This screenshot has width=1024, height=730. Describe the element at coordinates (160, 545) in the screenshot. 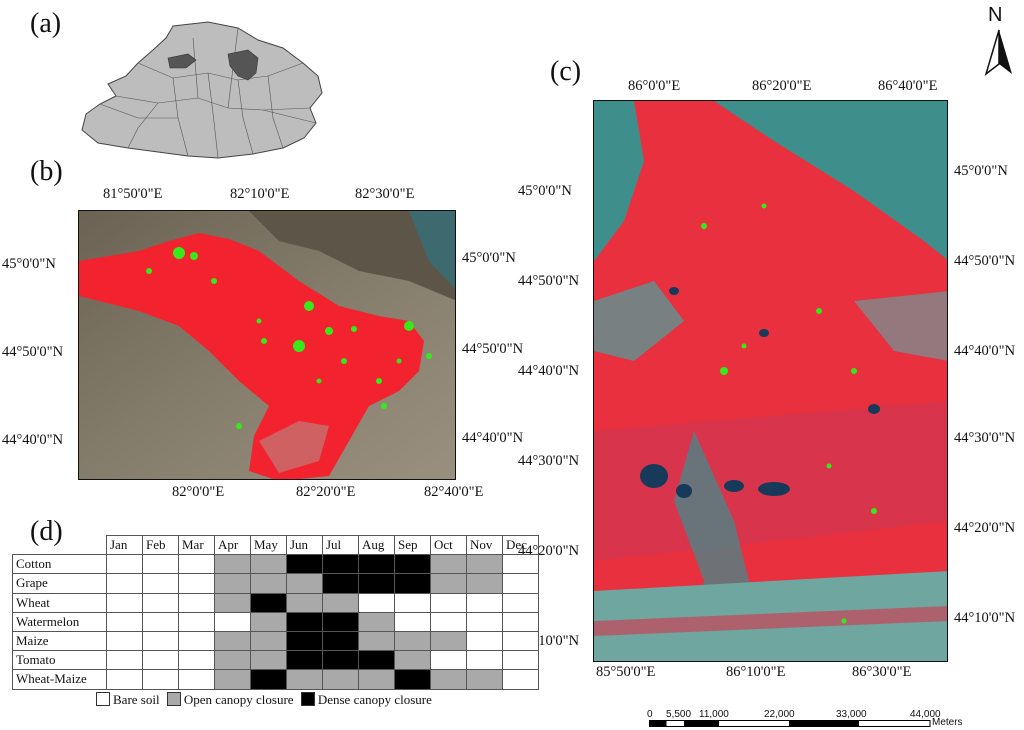

I see `month-header: Feb` at that location.